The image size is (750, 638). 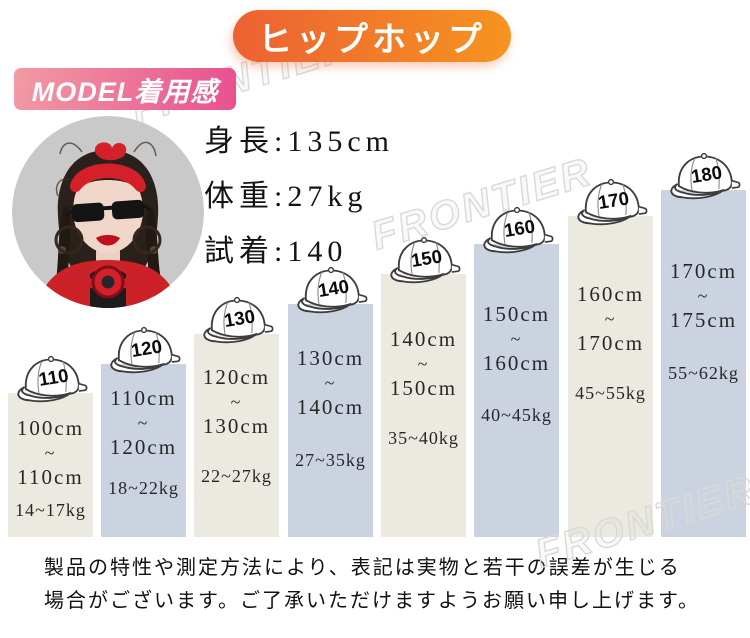 I want to click on cap-icon: 110, so click(x=52, y=379).